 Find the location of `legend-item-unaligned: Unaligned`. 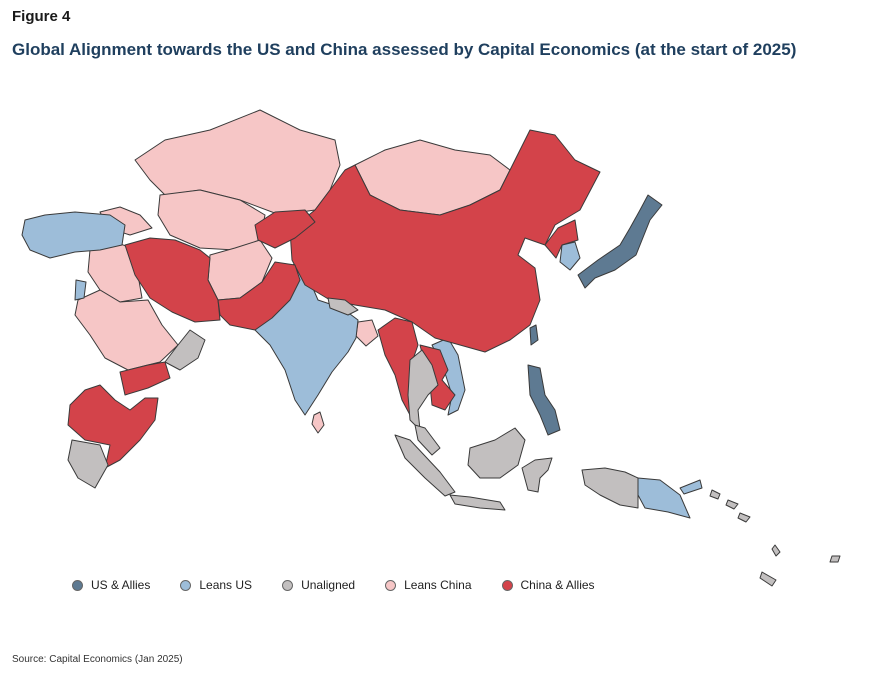

legend-item-unaligned: Unaligned is located at coordinates (318, 585).